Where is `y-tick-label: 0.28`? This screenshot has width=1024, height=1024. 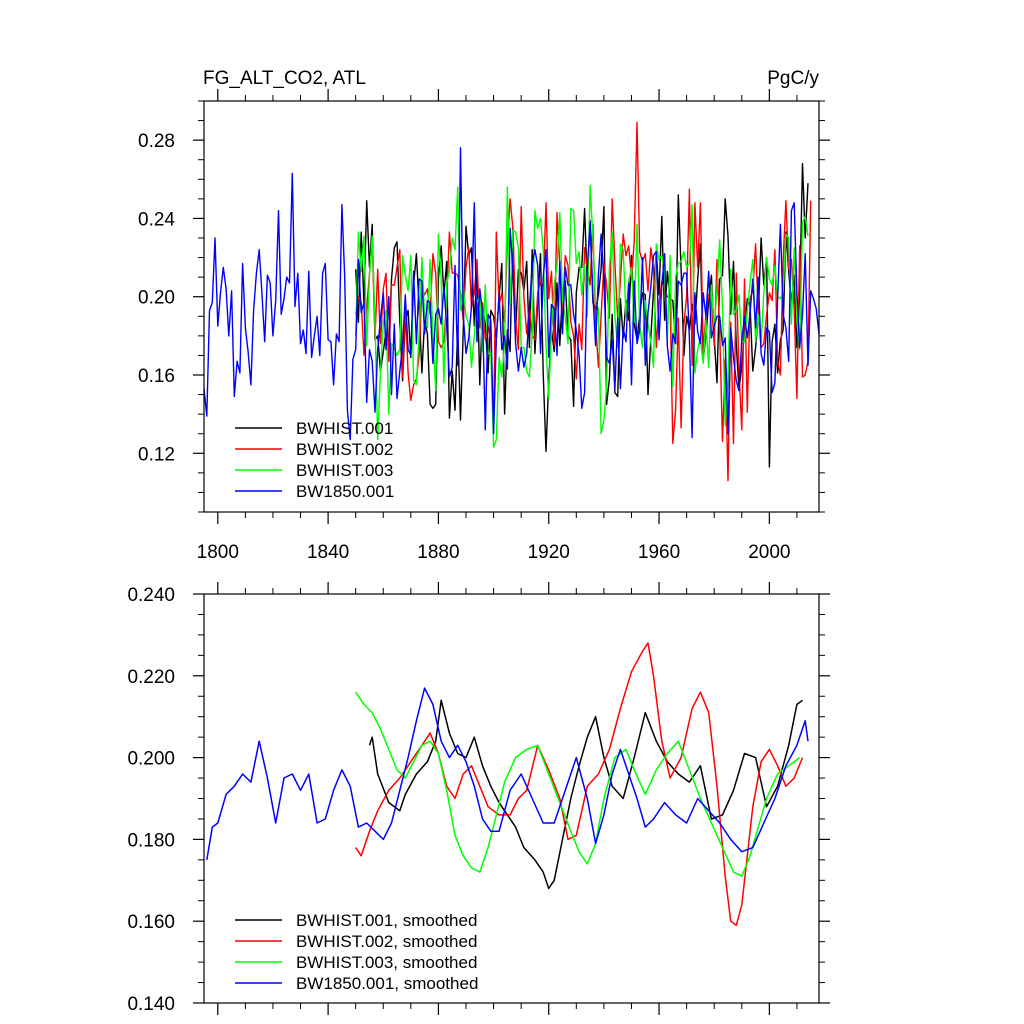 y-tick-label: 0.28 is located at coordinates (156, 141).